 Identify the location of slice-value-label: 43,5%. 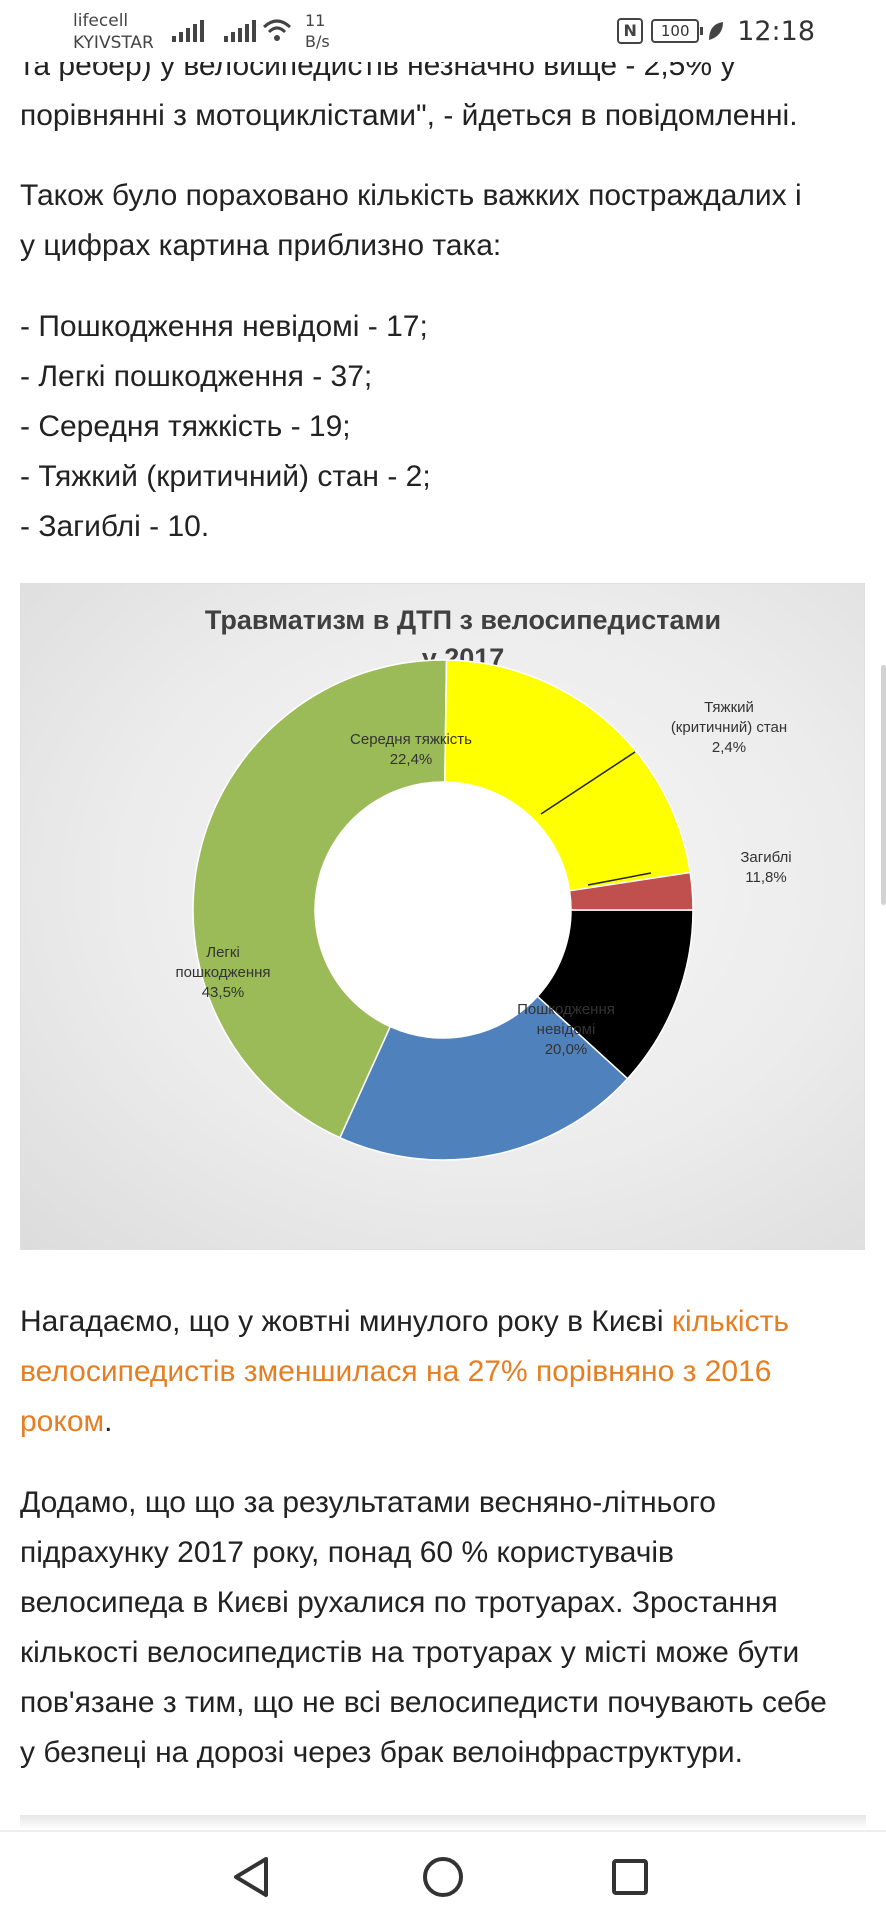
(223, 992).